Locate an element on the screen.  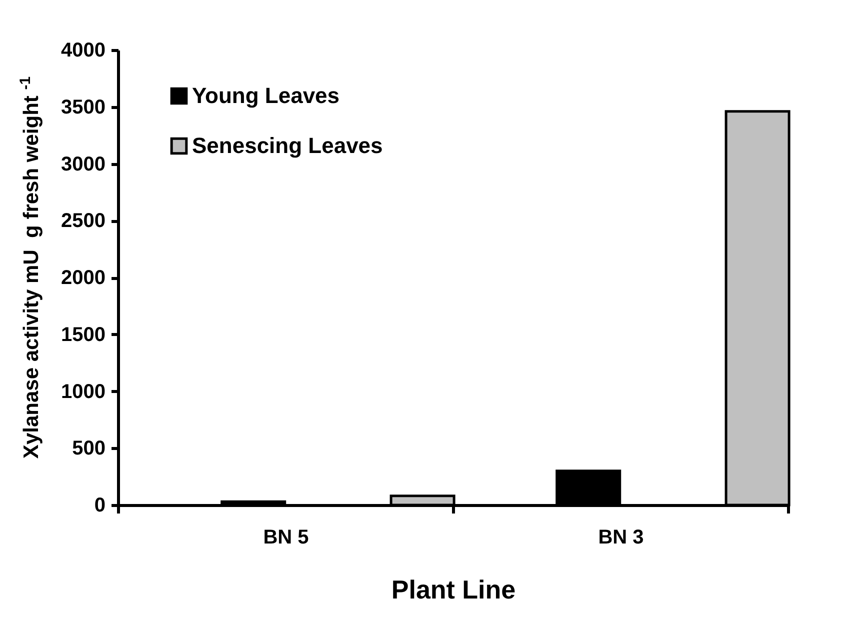
legend-label: Young Leaves is located at coordinates (266, 95).